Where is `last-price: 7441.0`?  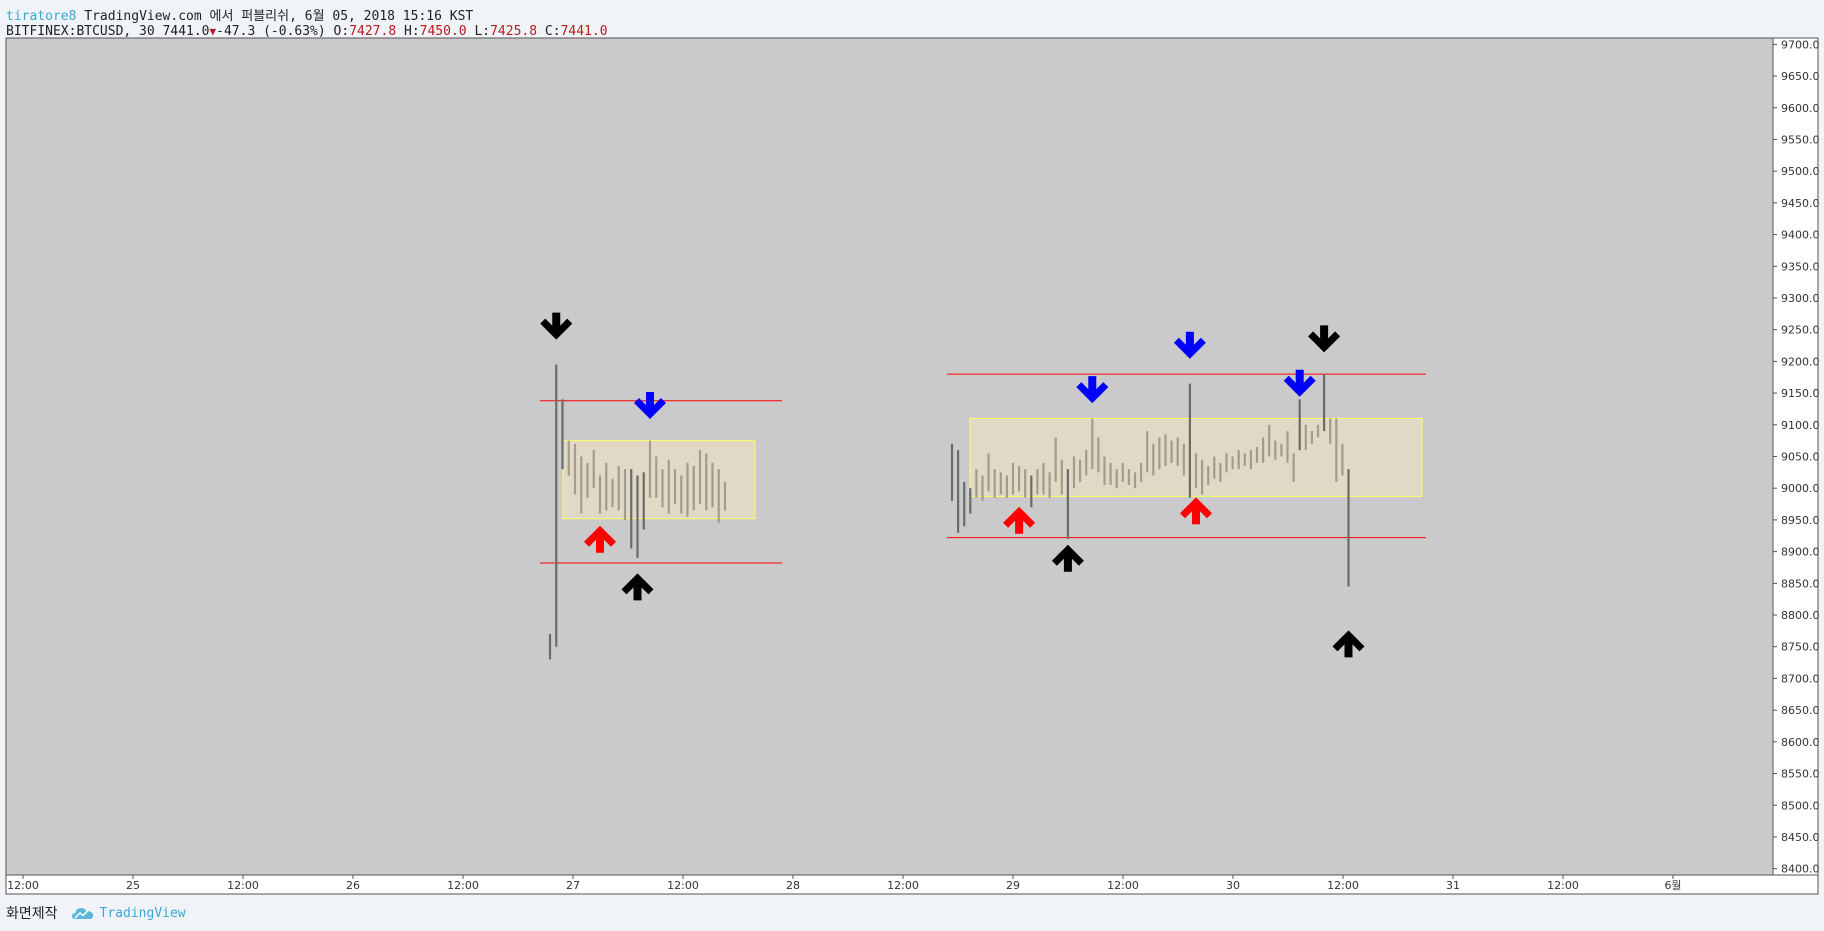 last-price: 7441.0 is located at coordinates (186, 31).